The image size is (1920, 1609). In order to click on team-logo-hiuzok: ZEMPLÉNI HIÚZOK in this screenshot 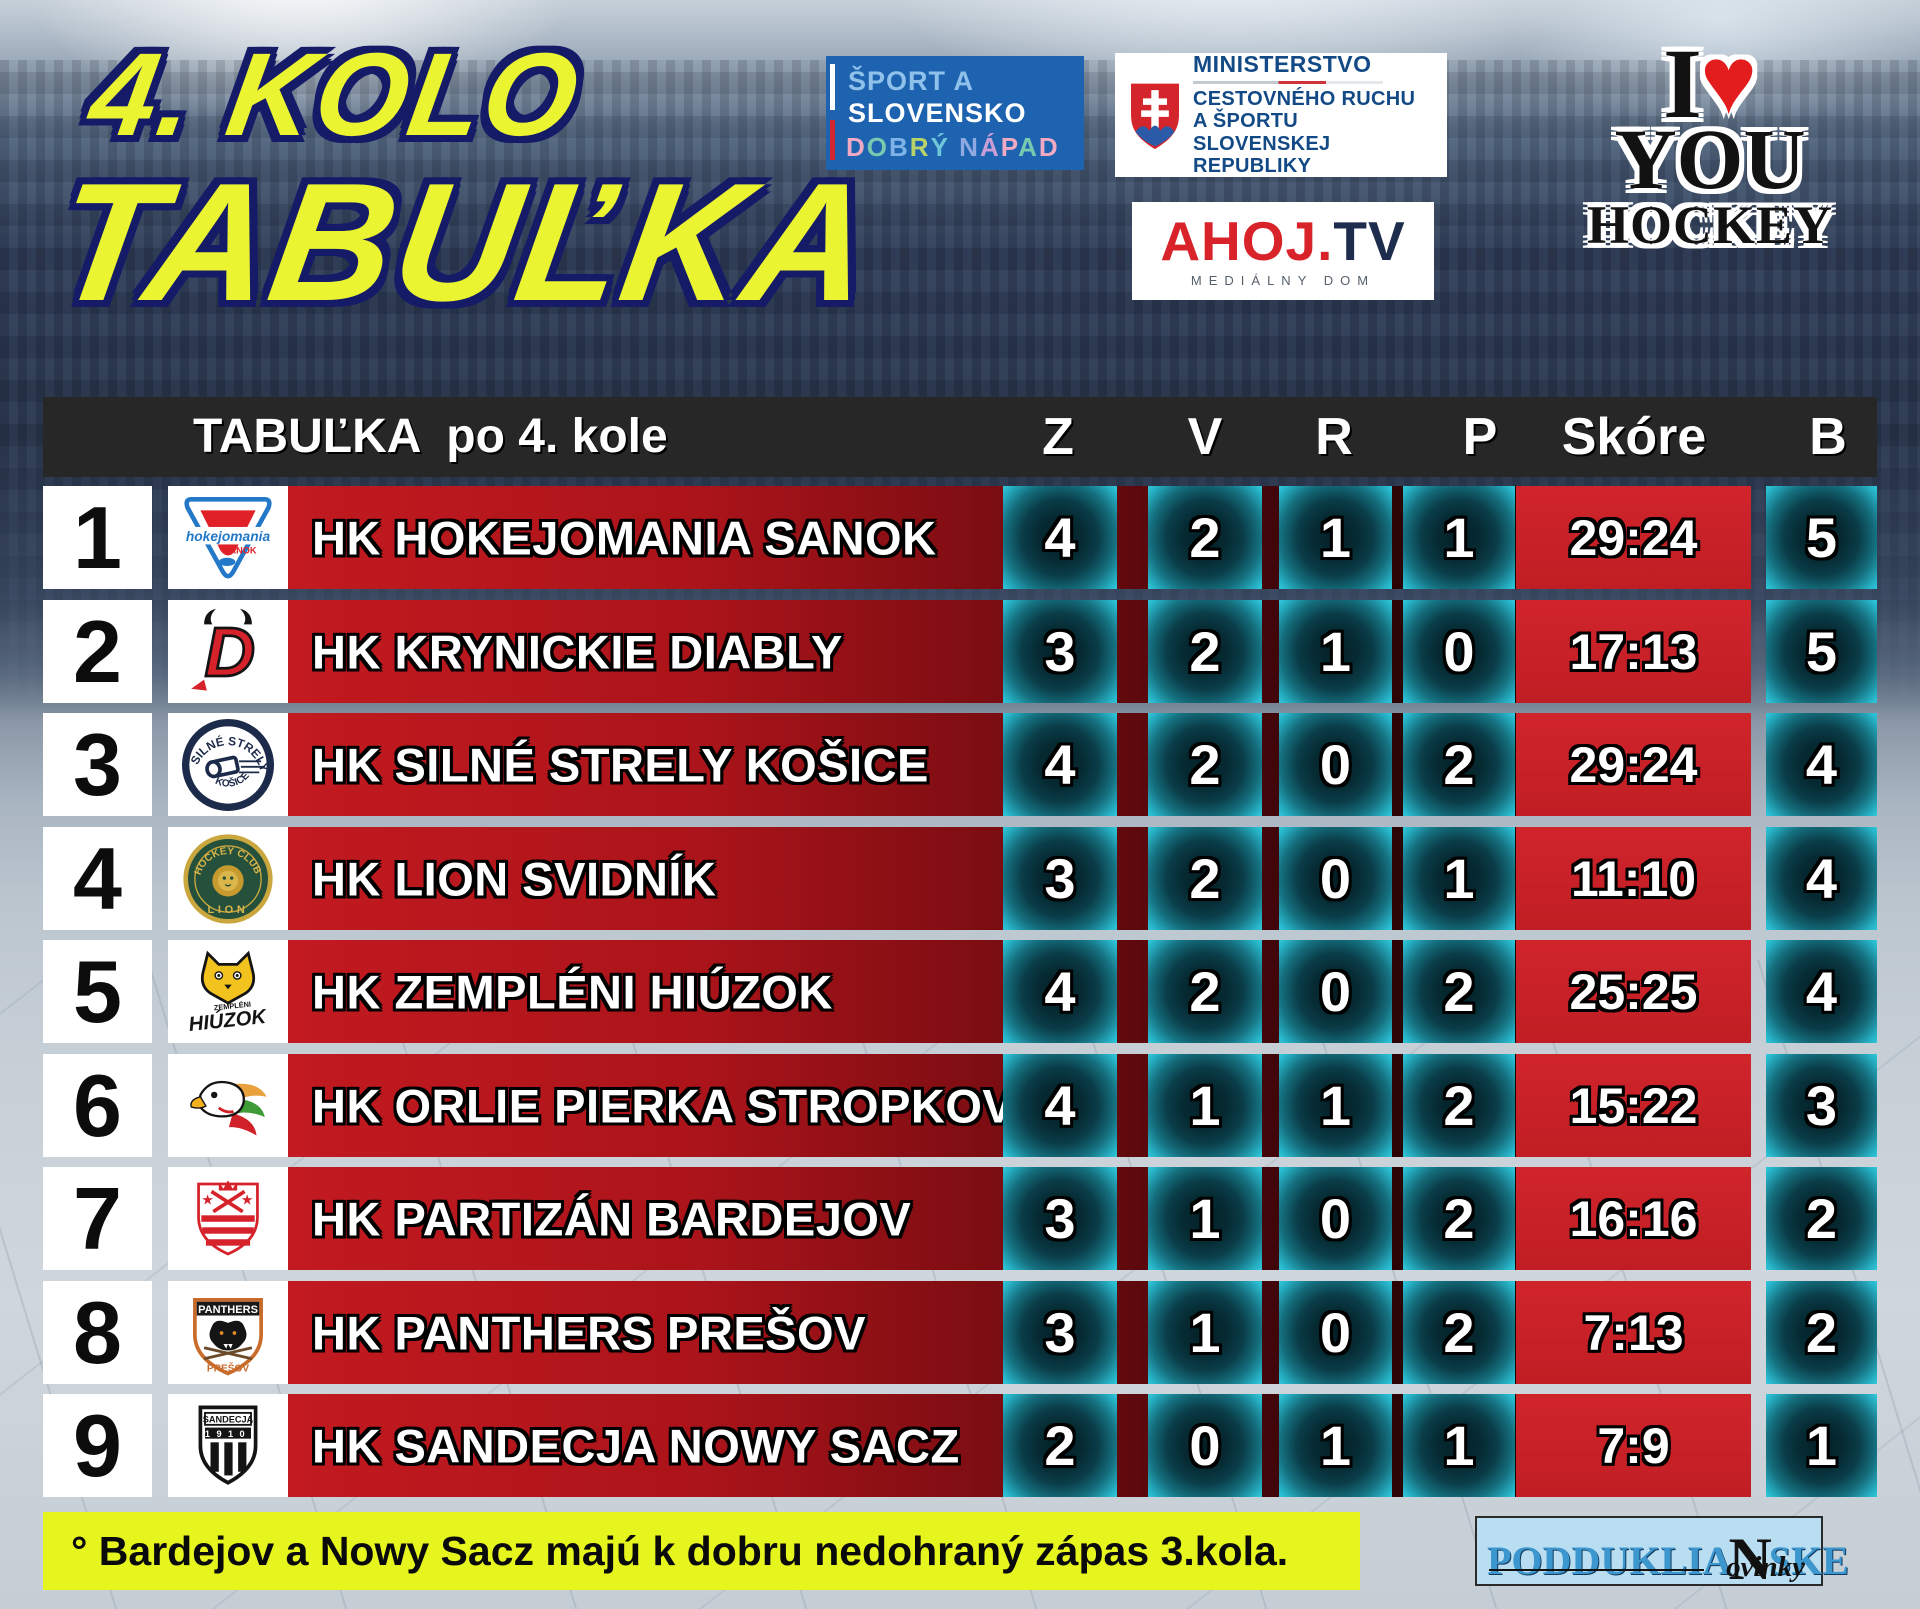, I will do `click(228, 991)`.